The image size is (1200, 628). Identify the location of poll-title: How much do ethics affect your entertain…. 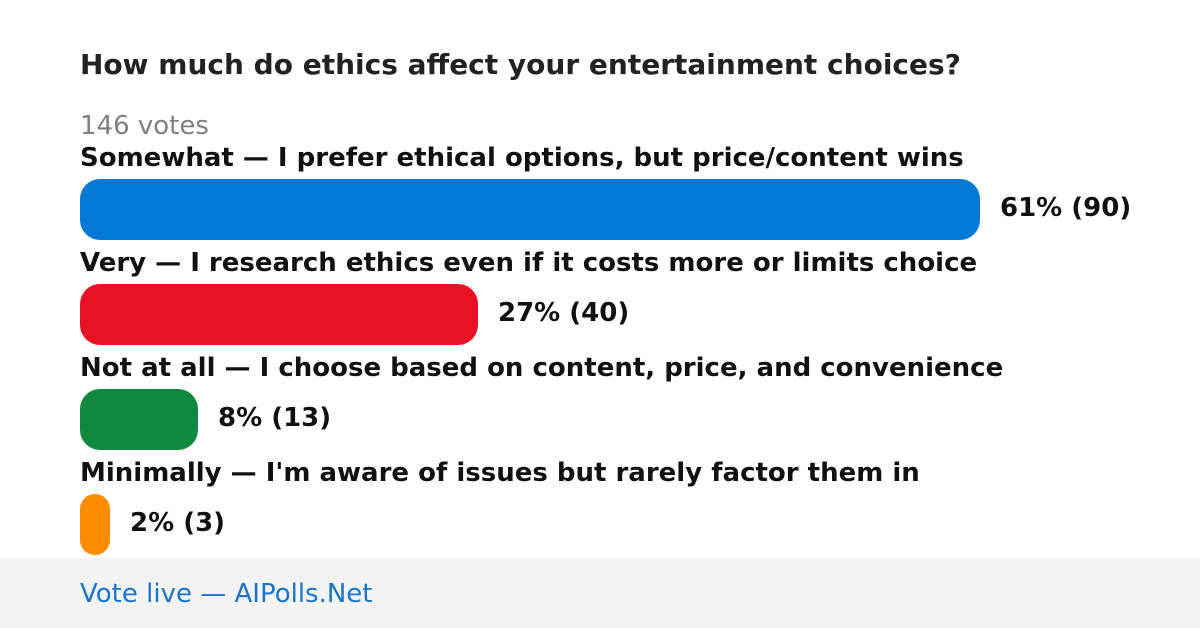
(520, 64).